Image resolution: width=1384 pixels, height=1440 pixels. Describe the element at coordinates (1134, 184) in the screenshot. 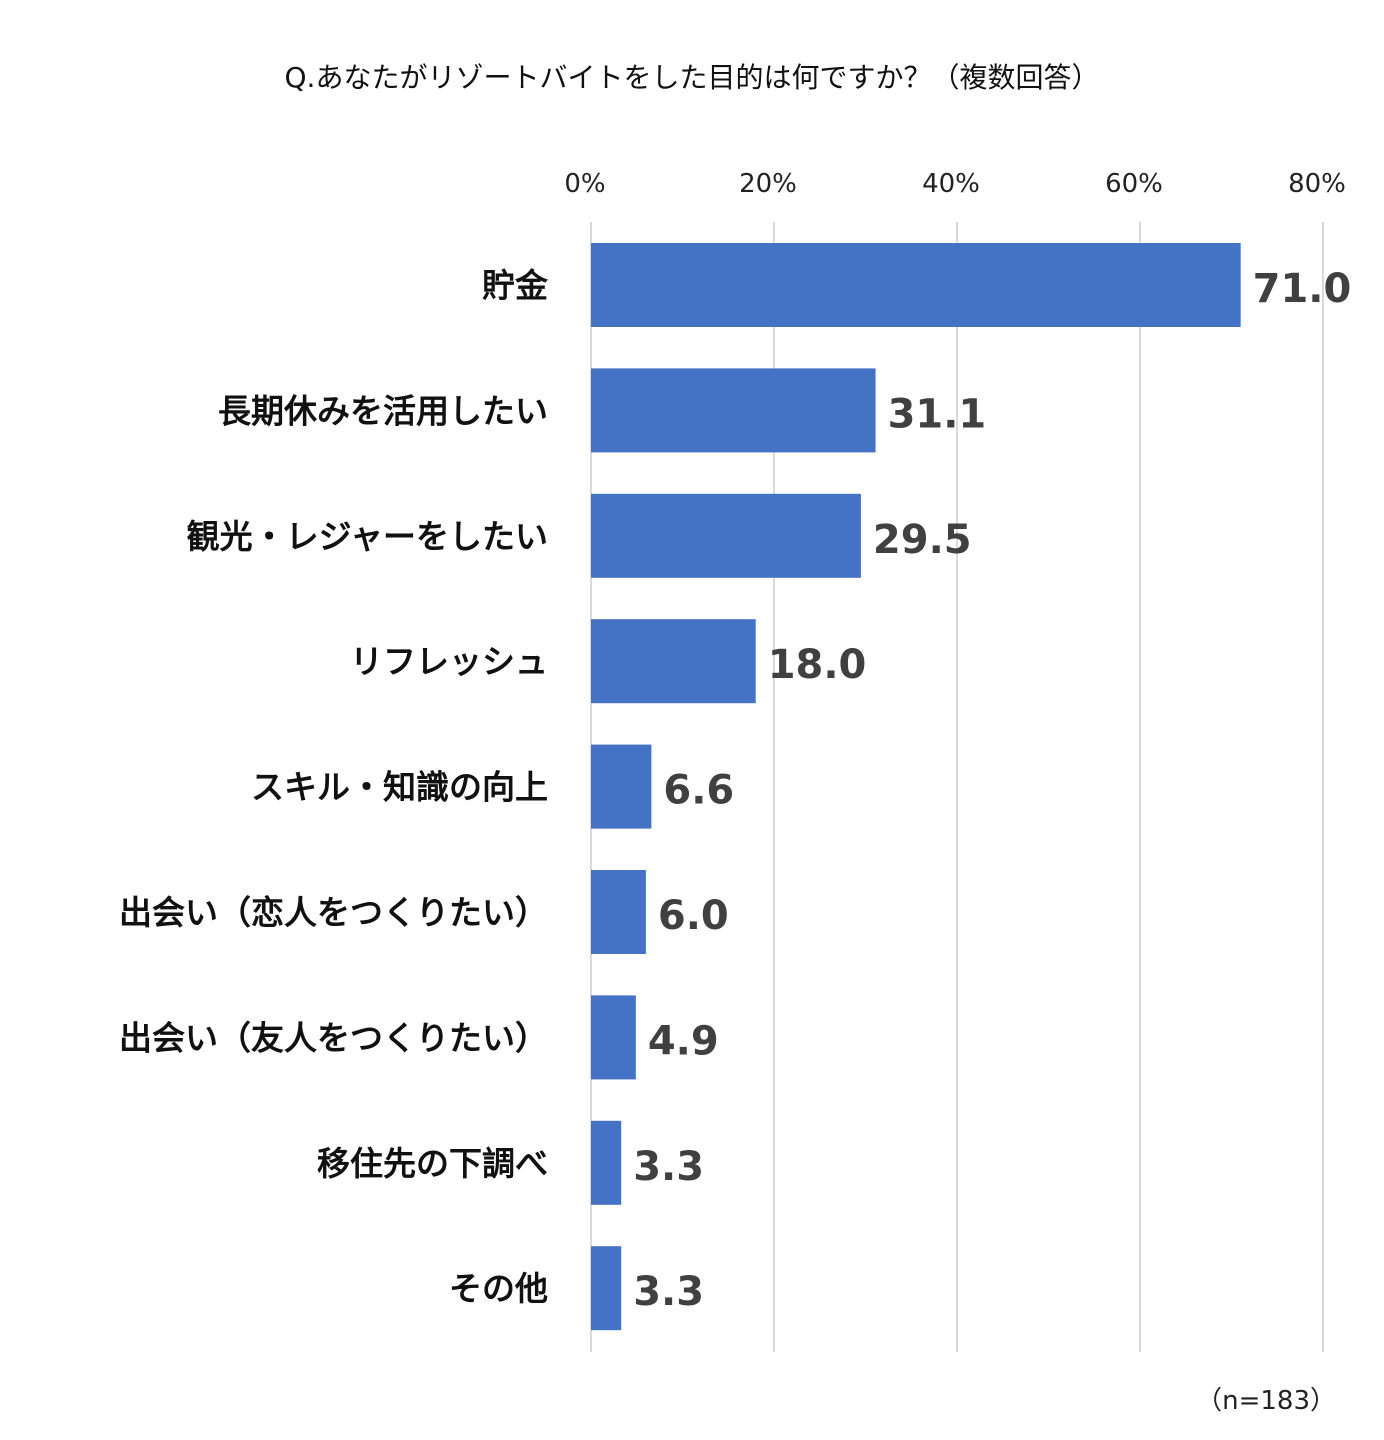

I see `x-tick-label-60: 60%` at that location.